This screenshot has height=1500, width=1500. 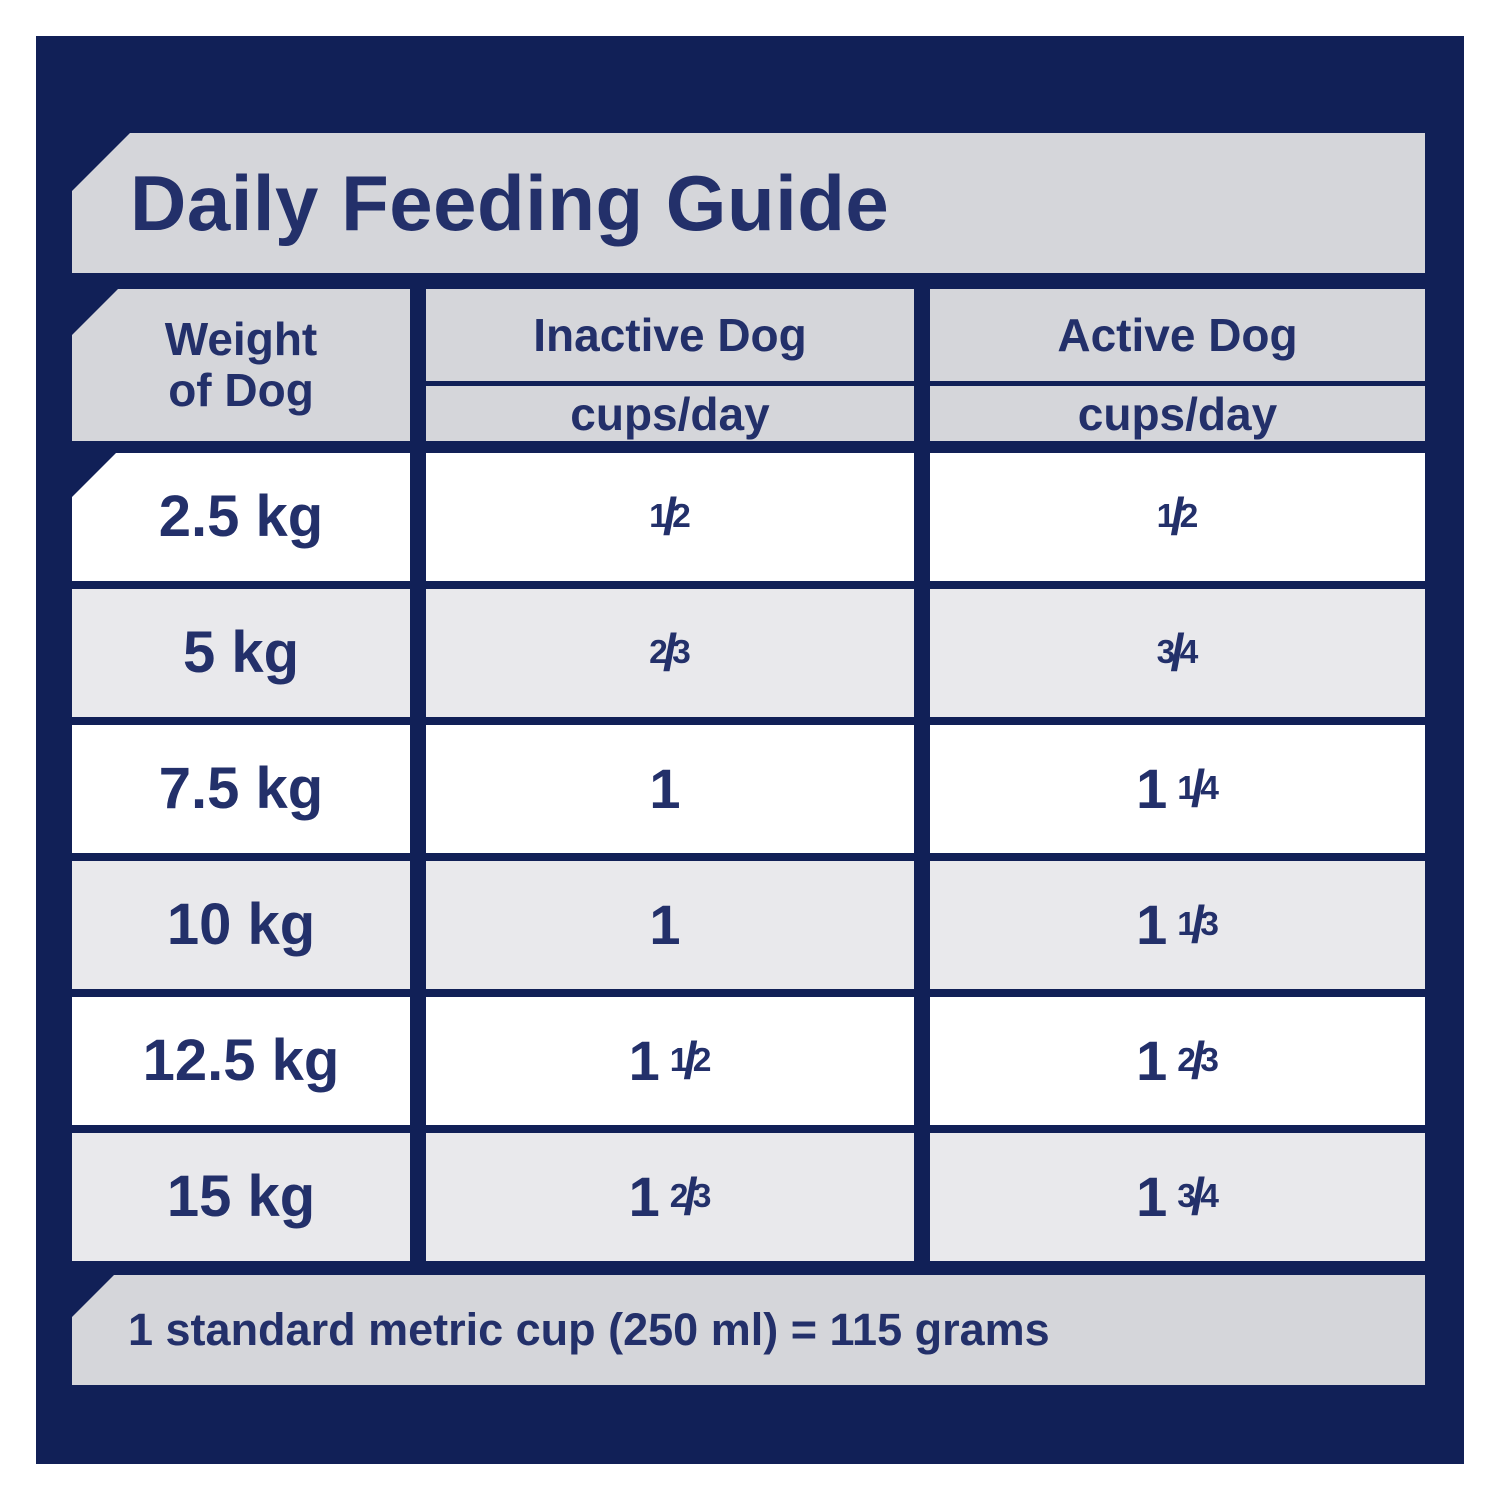 I want to click on inactive-cell-row6: 1 2/3, so click(x=670, y=1197).